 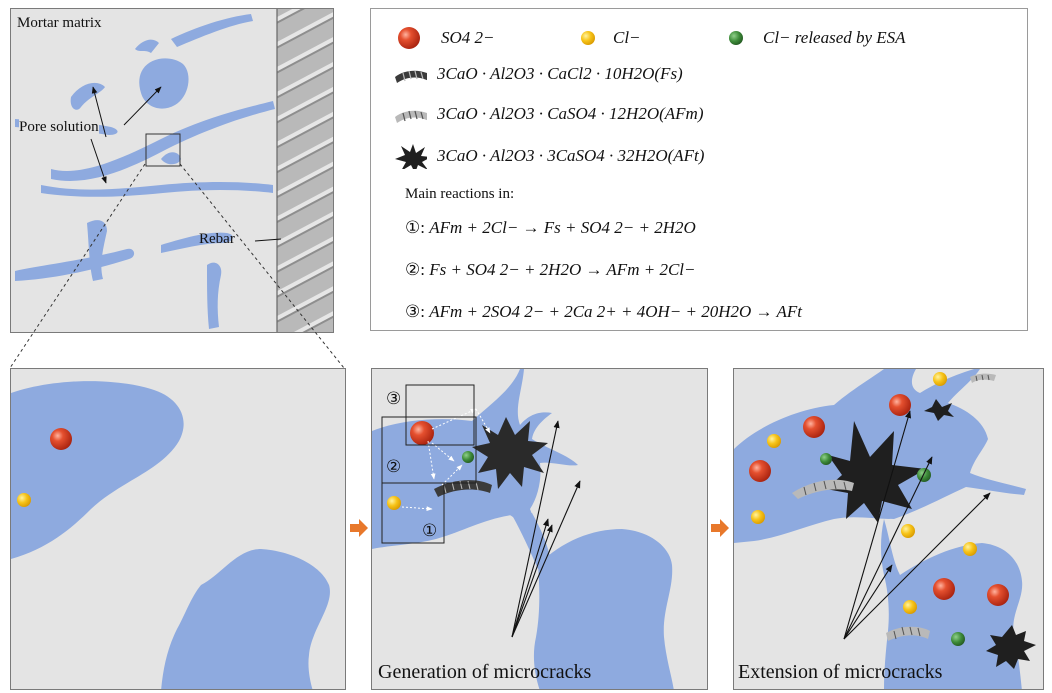 I want to click on reaction-3-number: ③, so click(x=413, y=311).